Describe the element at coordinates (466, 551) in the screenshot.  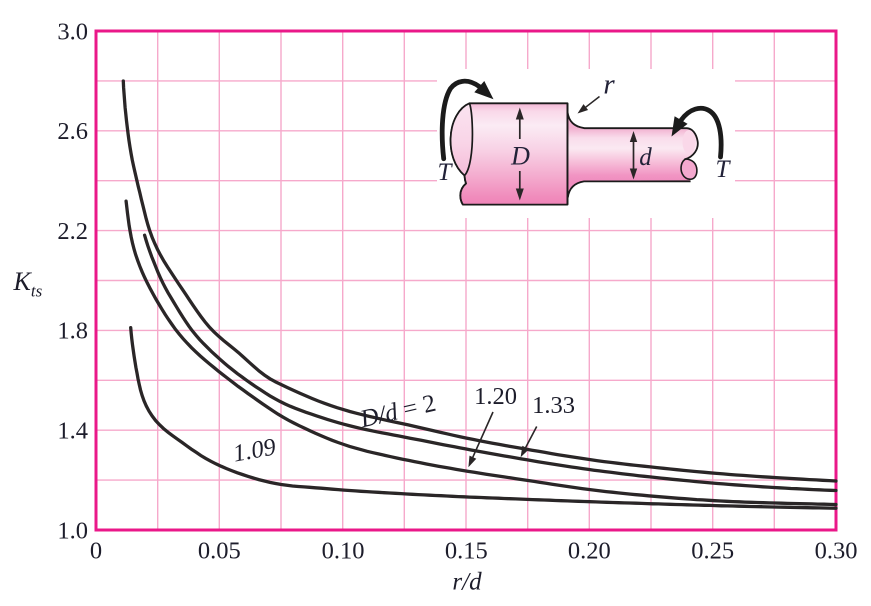
I see `svg-text: 0.15` at that location.